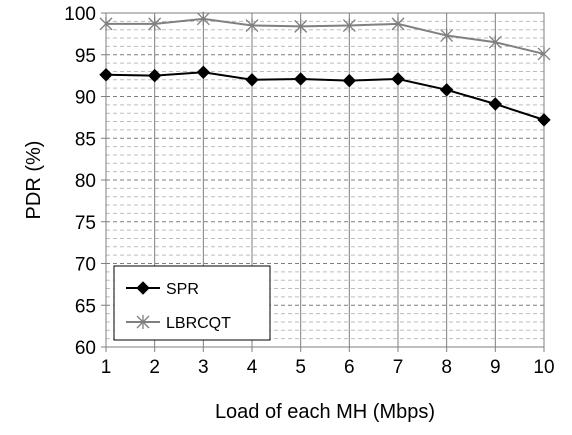 The height and width of the screenshot is (435, 572). I want to click on legend-label-lbrcqt: LBRCQT, so click(198, 323).